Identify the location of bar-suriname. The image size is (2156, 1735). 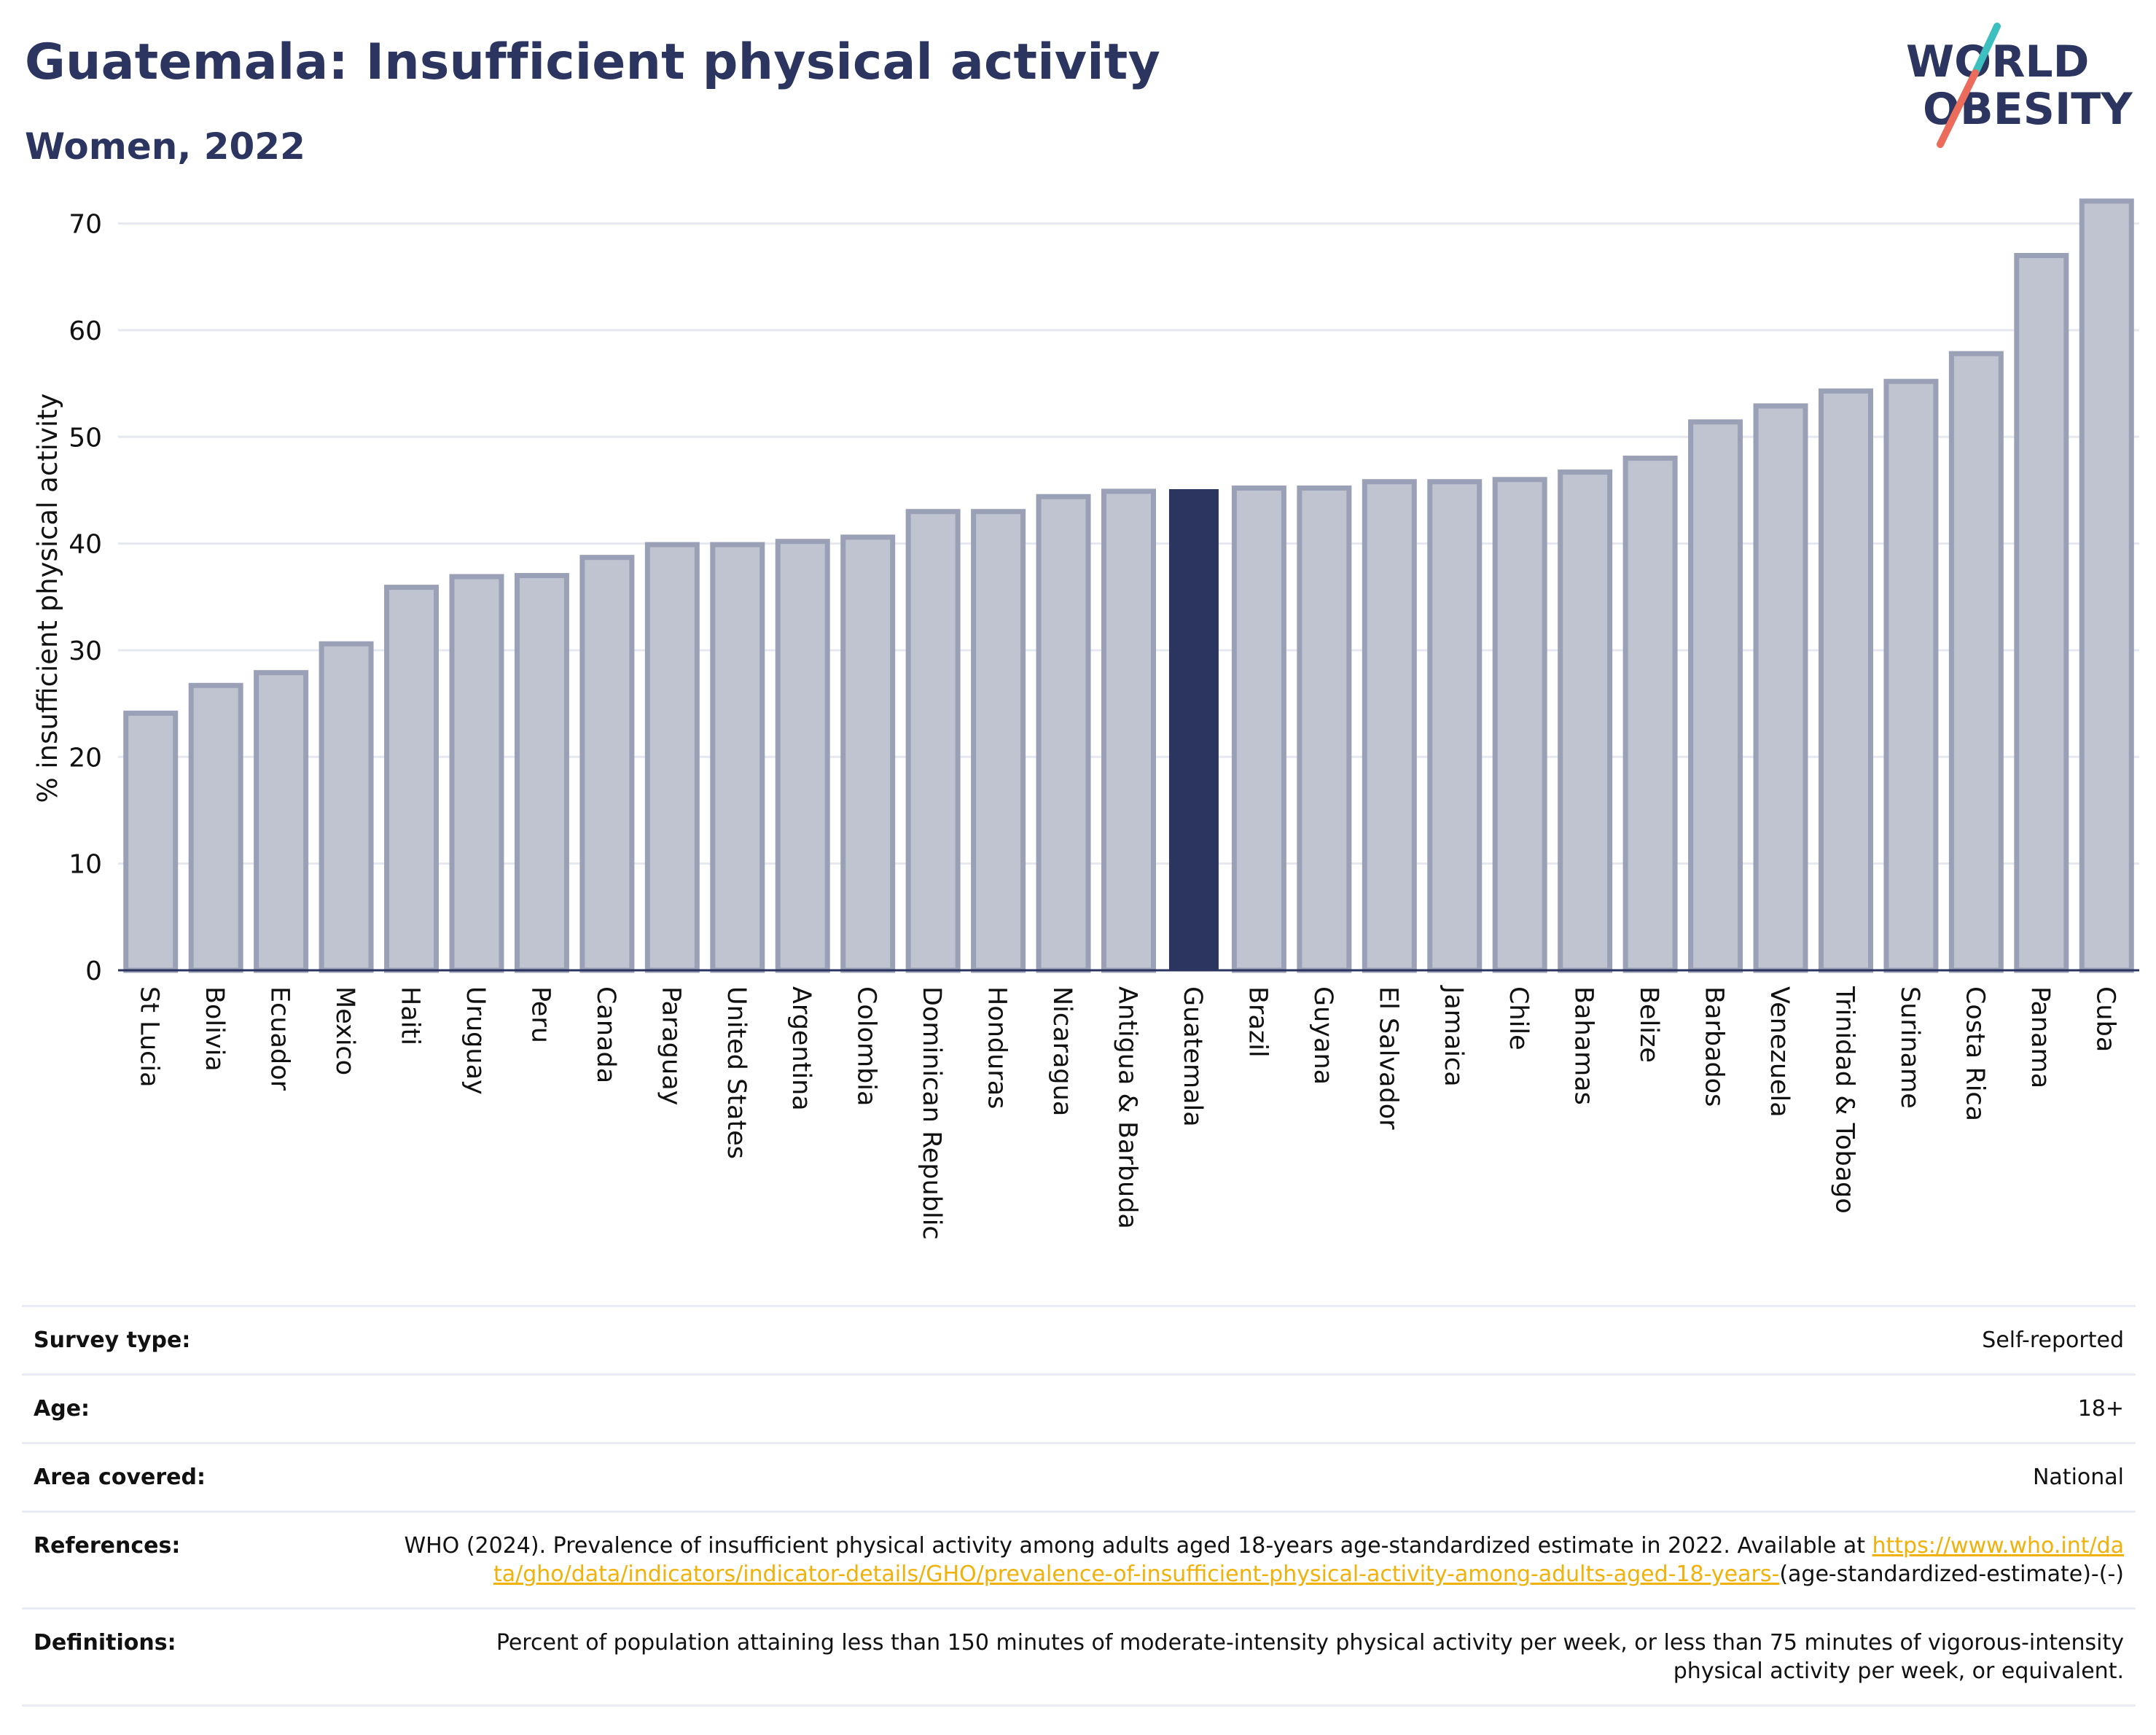
(1911, 675).